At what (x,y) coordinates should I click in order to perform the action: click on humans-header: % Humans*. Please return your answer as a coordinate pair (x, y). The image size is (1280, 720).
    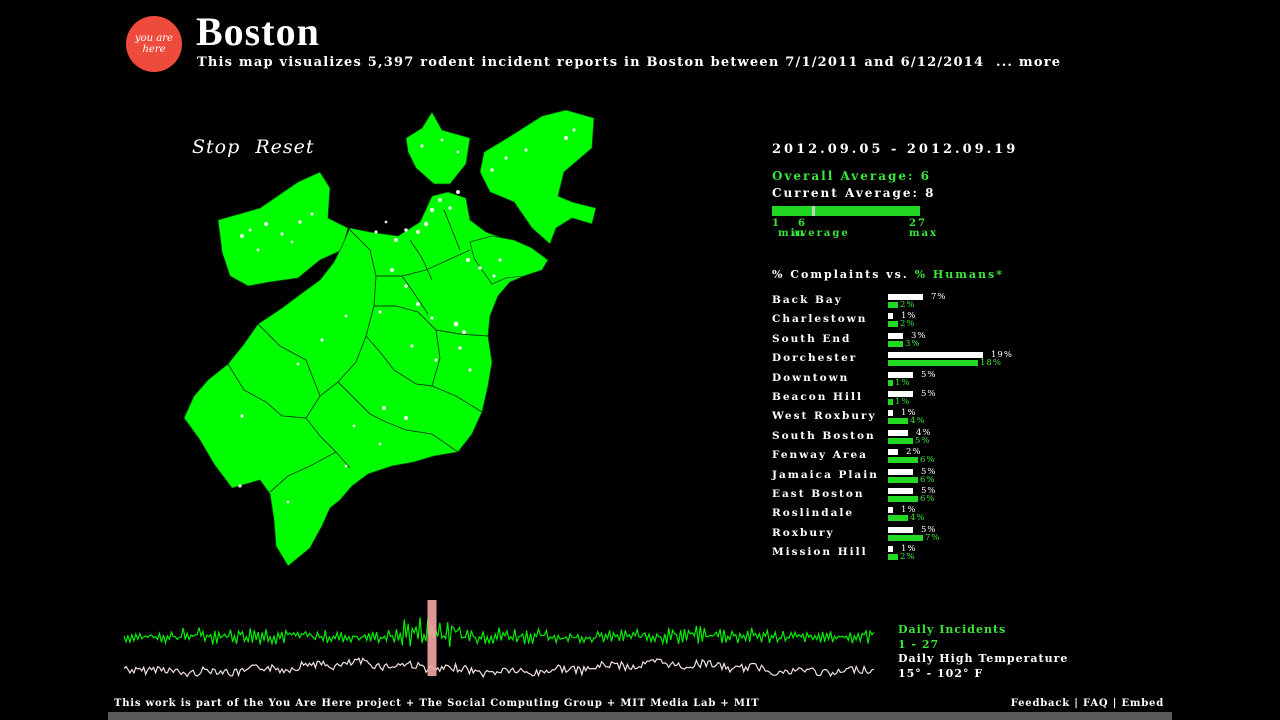
    Looking at the image, I should click on (959, 274).